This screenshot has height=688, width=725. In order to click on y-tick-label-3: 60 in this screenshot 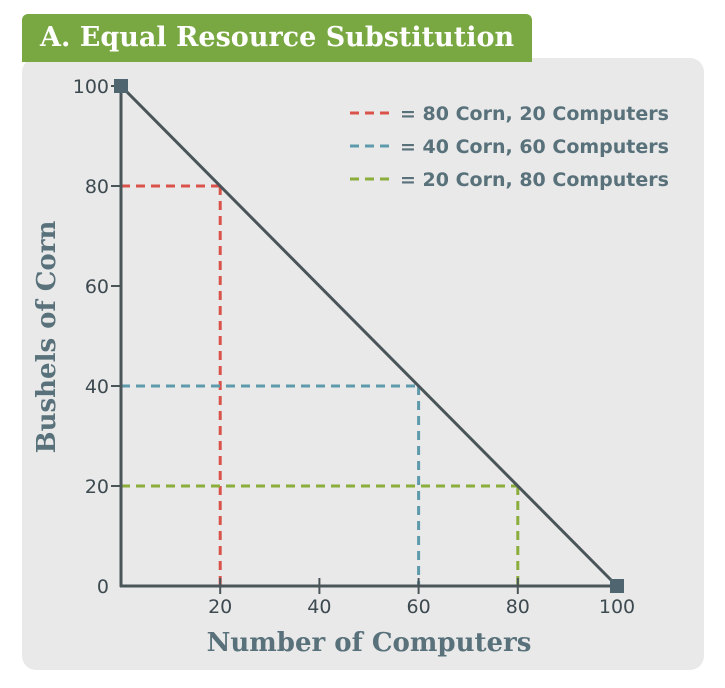, I will do `click(97, 287)`.